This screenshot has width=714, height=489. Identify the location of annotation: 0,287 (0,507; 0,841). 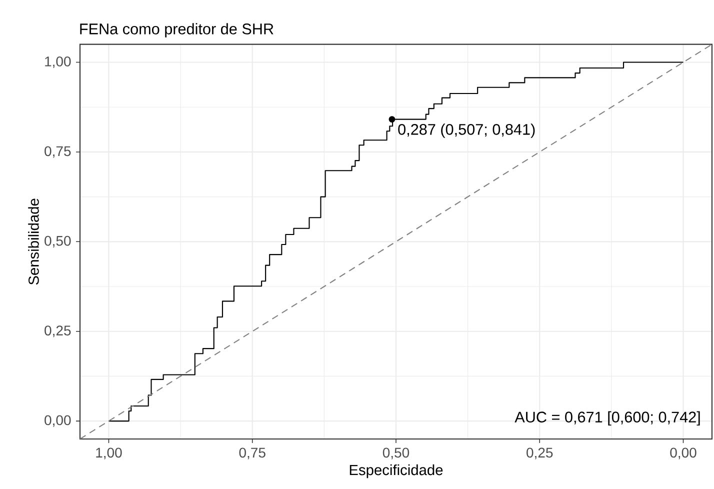
(466, 131).